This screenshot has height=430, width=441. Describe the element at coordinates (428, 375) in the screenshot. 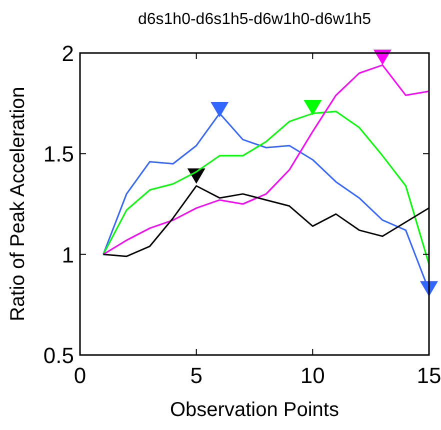

I see `x-tick-label: 15` at that location.